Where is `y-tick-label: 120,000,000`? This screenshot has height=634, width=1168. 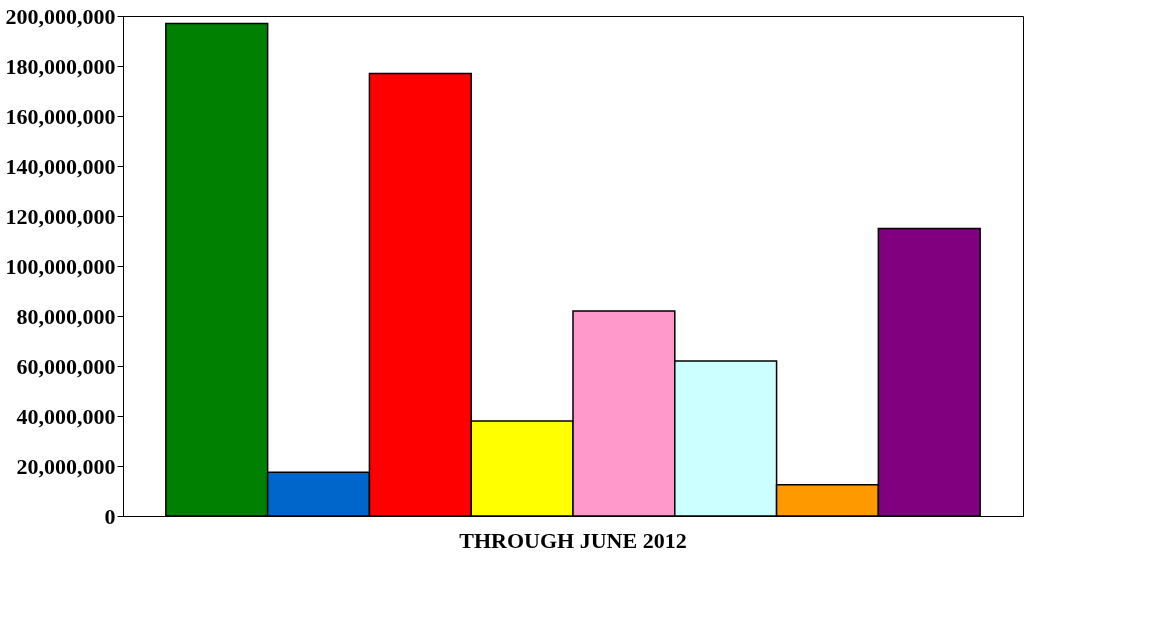
y-tick-label: 120,000,000 is located at coordinates (60, 216).